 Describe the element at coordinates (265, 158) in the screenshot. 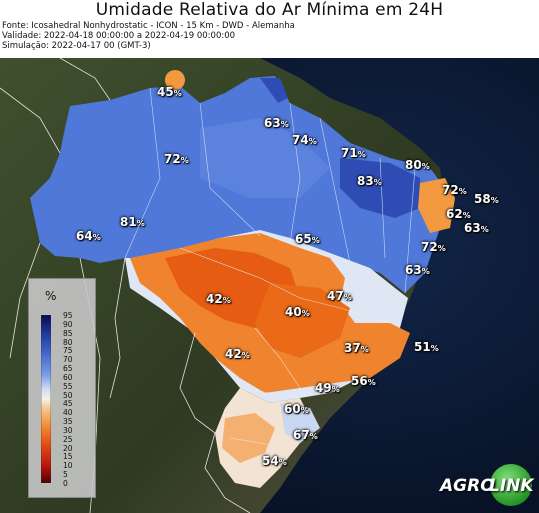

I see `humid-region-inner` at that location.